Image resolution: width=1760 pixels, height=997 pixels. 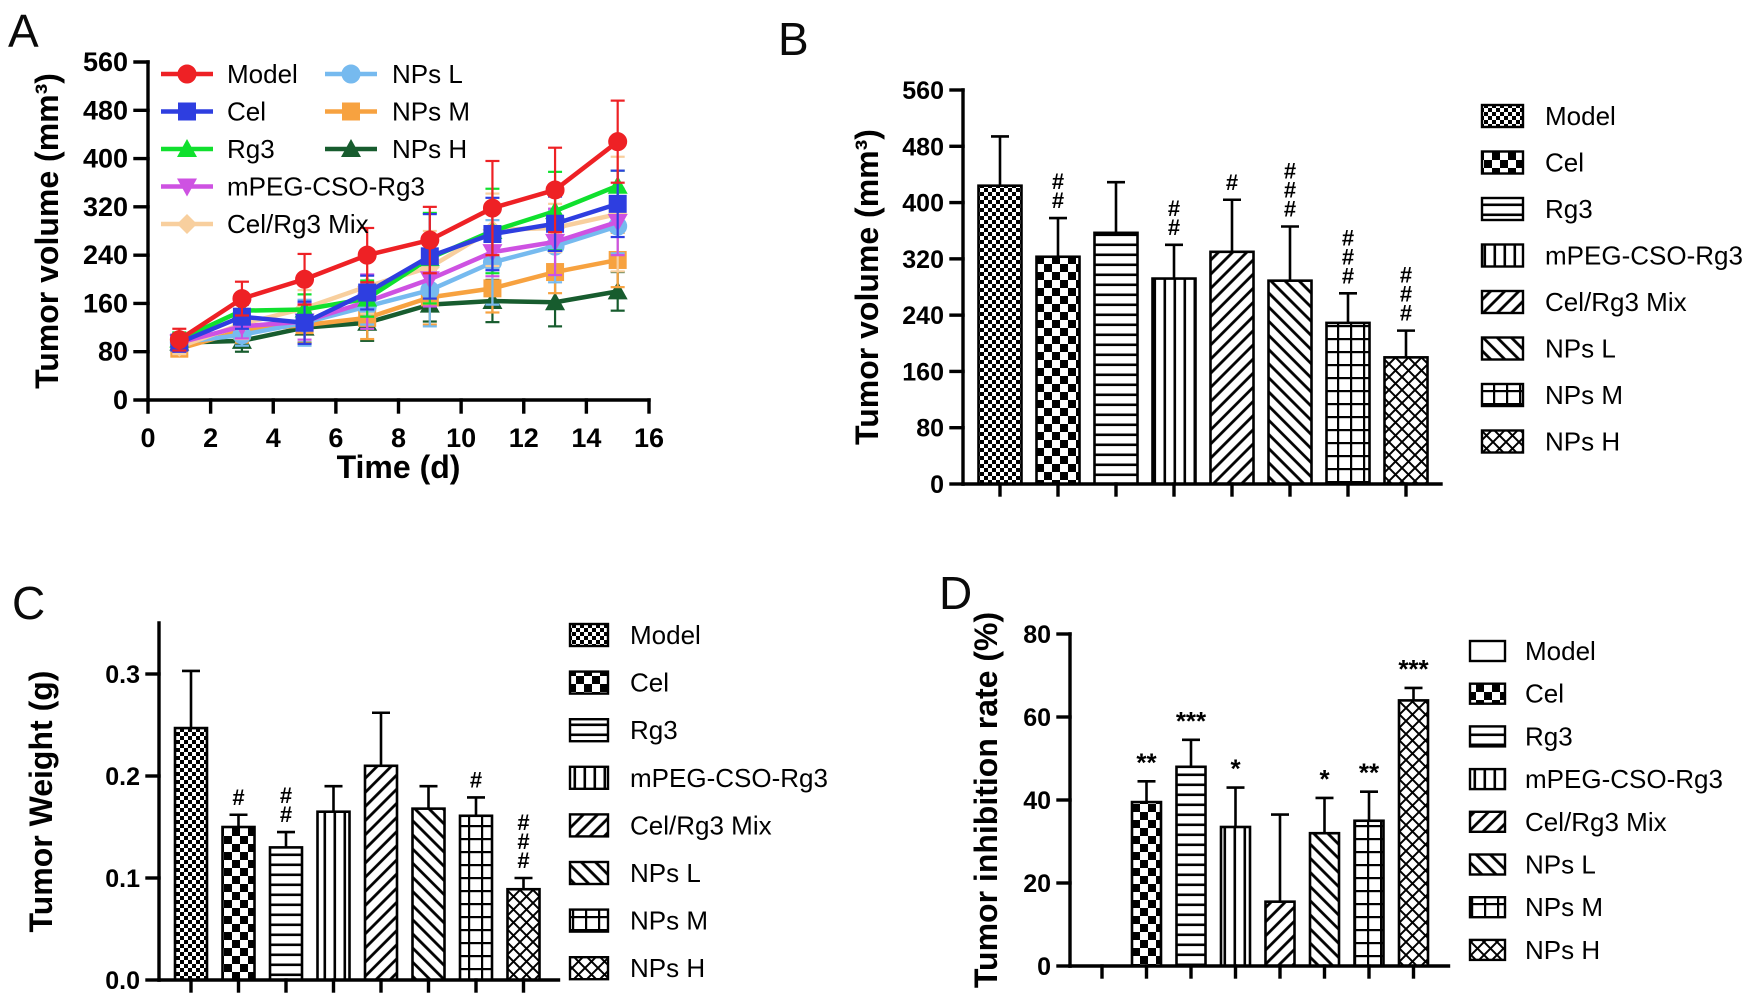 I want to click on bar-model, so click(x=191, y=854).